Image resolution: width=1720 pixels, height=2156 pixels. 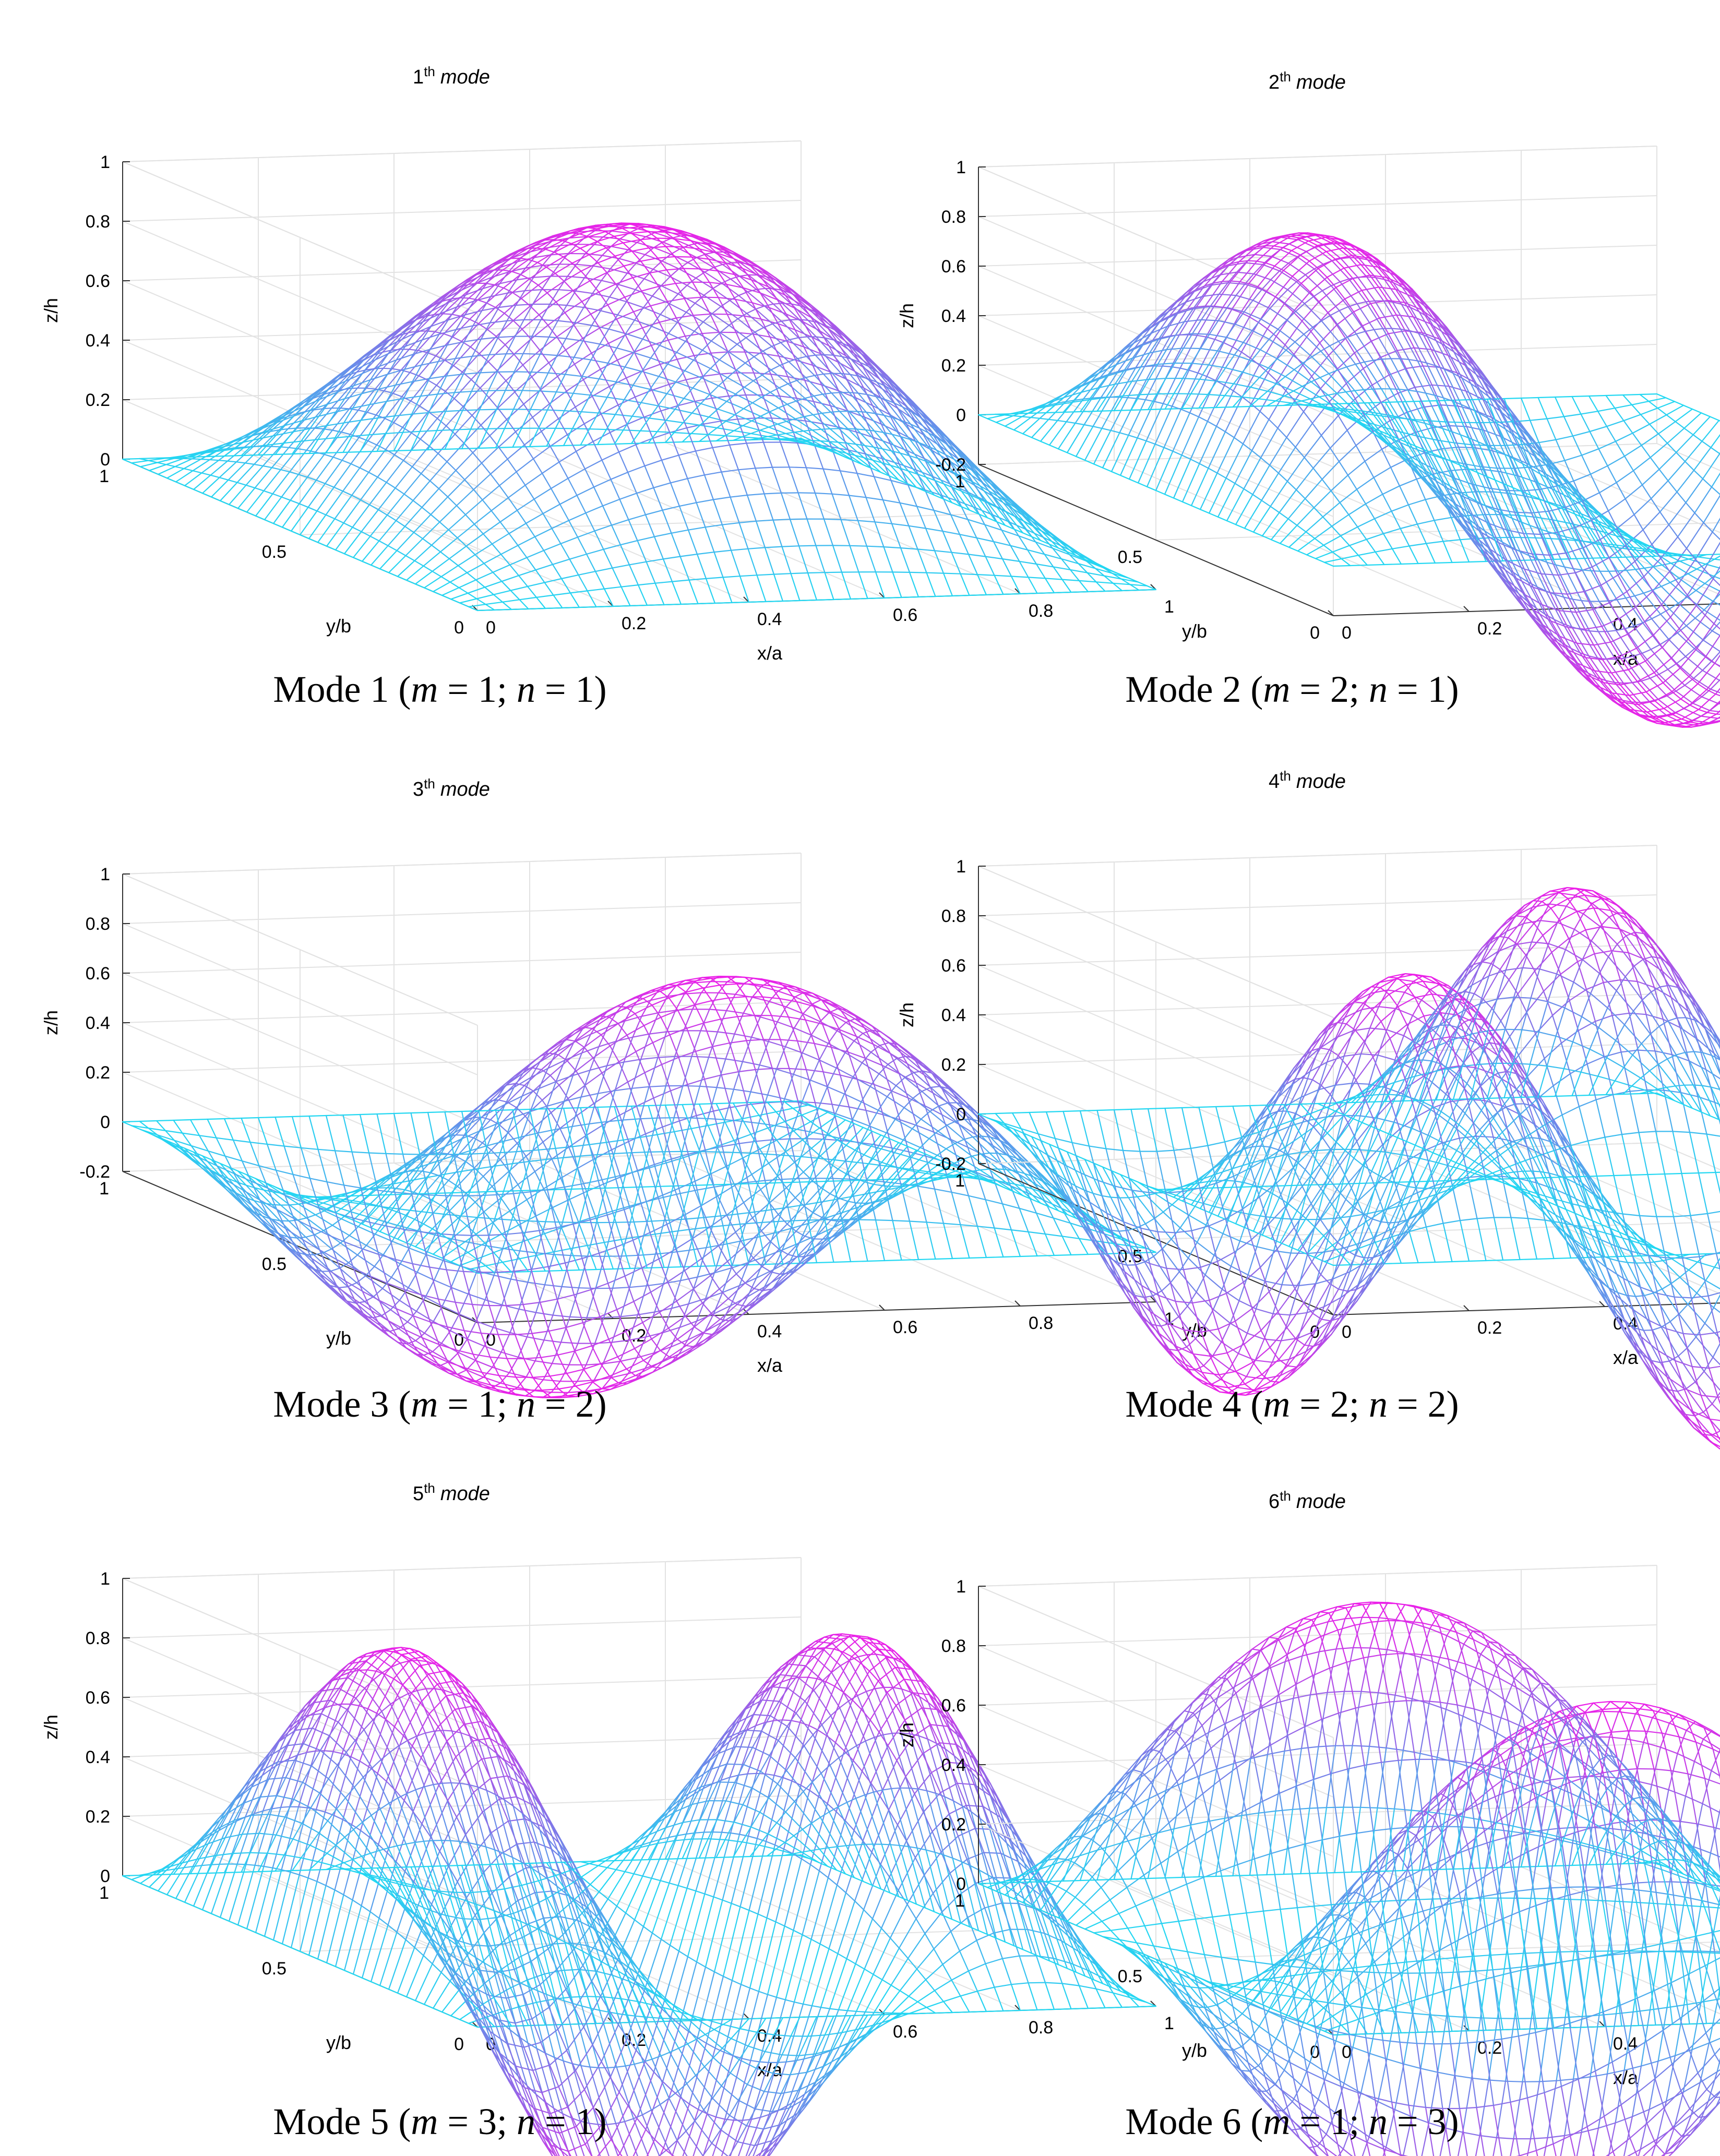 What do you see at coordinates (459, 628) in the screenshot?
I see `y-tick-label: 0` at bounding box center [459, 628].